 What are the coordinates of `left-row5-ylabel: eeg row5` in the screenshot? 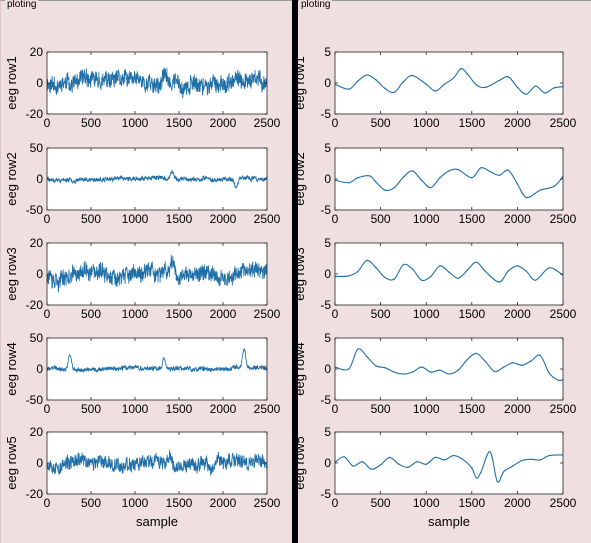 It's located at (11, 462).